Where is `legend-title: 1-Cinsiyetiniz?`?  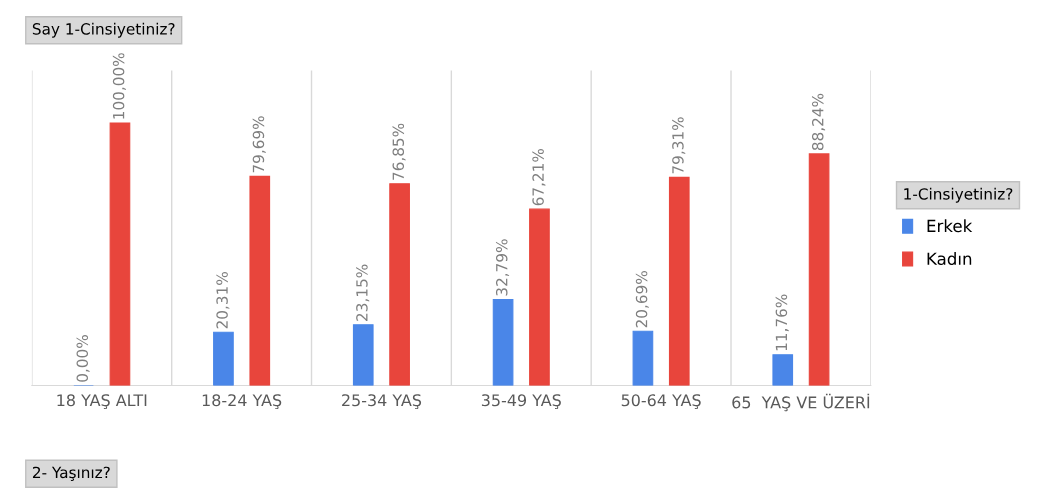
legend-title: 1-Cinsiyetiniz? is located at coordinates (958, 195).